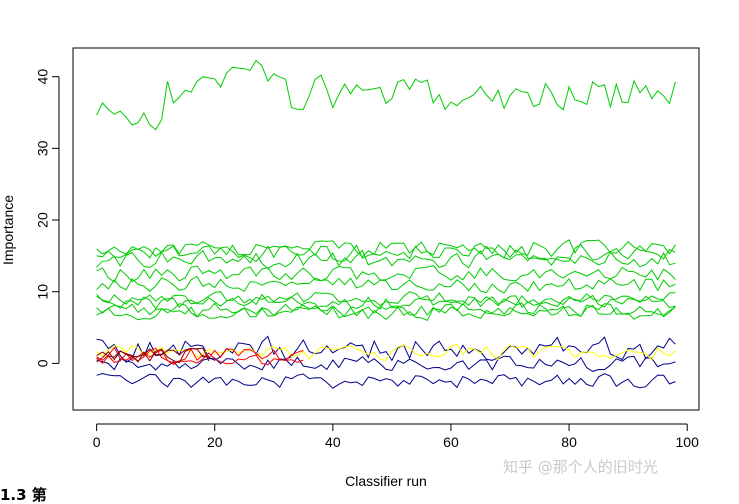  I want to click on y-tick-label: 30, so click(43, 148).